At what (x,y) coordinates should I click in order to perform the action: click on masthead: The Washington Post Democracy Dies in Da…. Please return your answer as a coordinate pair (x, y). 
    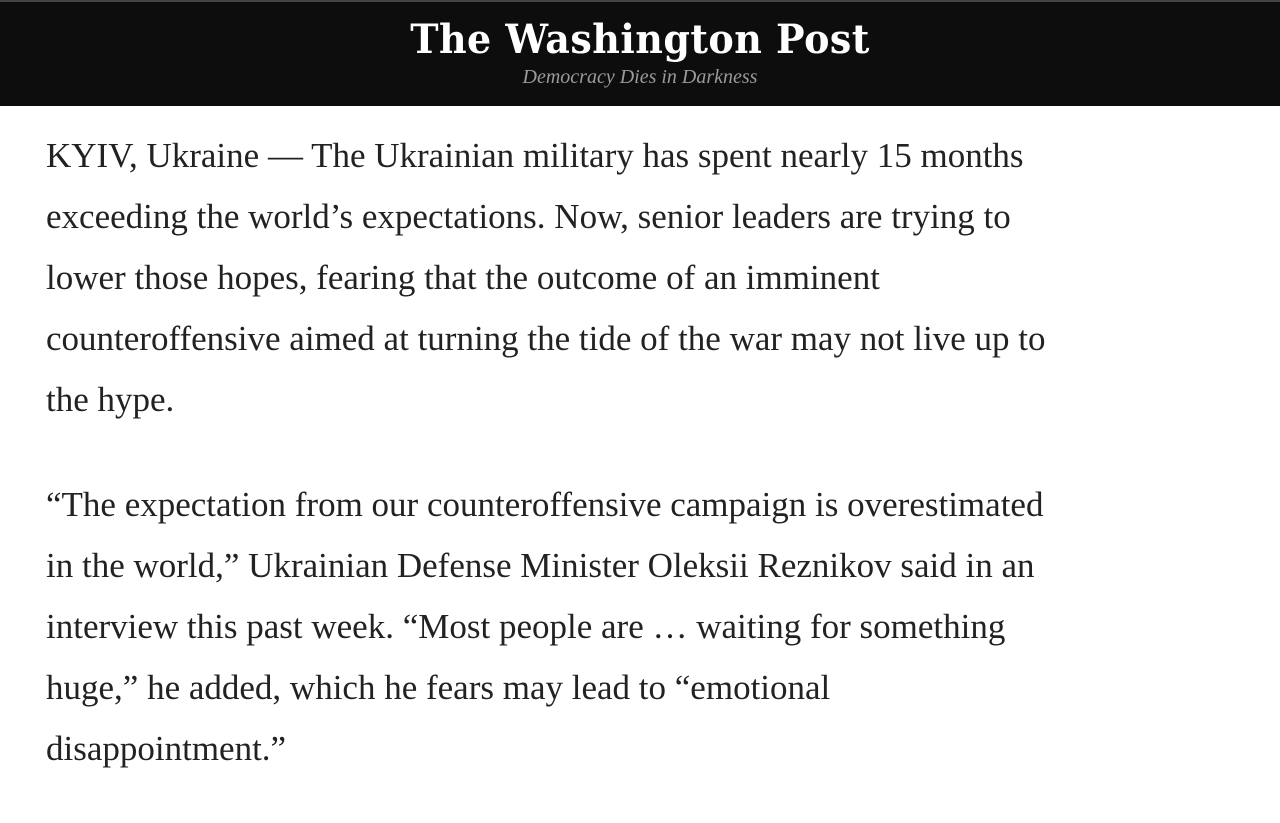
    Looking at the image, I should click on (640, 53).